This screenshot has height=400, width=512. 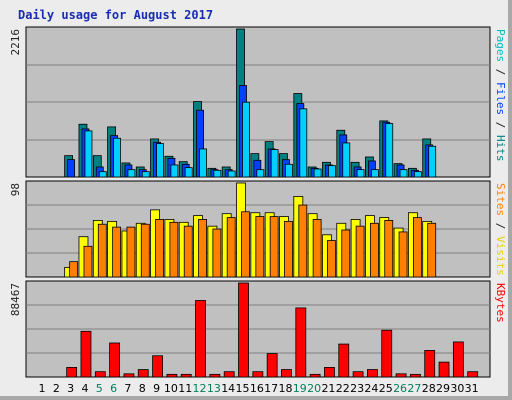 I want to click on legend-text: KBytes, so click(x=500, y=303).